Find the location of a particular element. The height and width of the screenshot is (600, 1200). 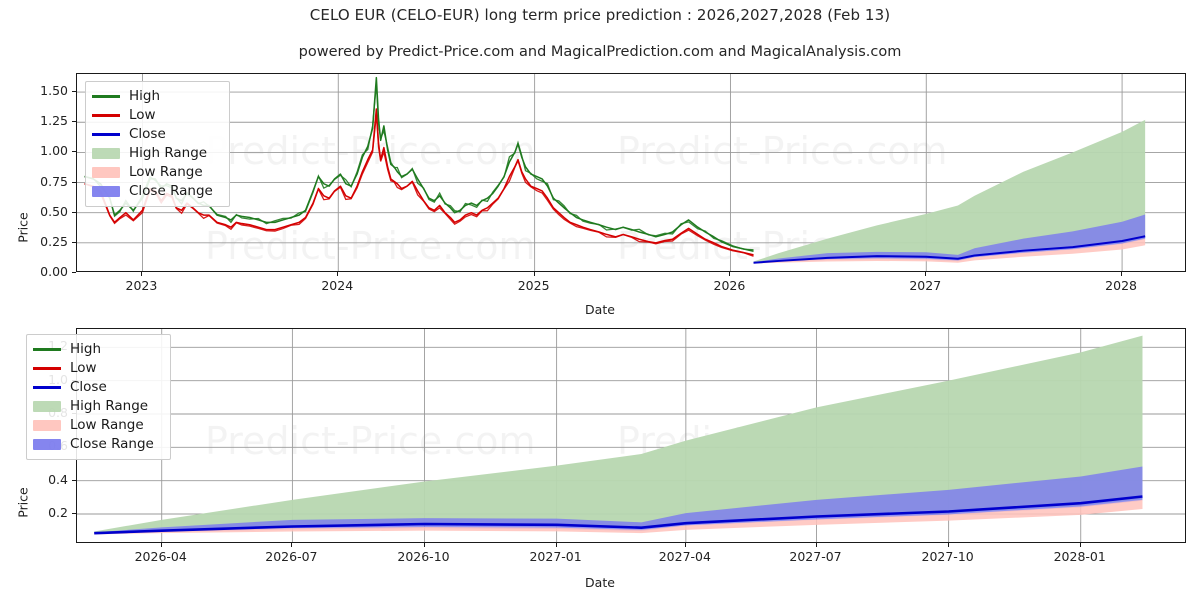

x-tick-label: 2028-01 is located at coordinates (1079, 556).